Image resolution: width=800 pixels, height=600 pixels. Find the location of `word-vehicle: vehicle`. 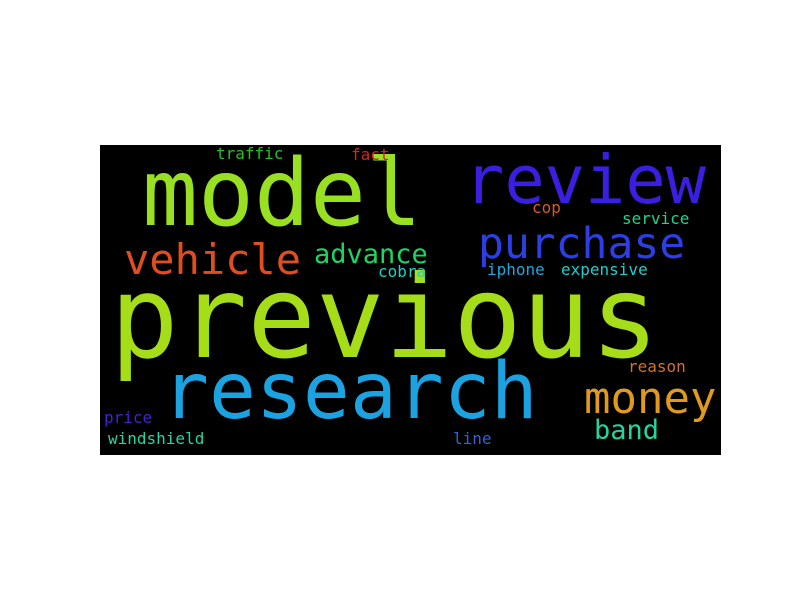

word-vehicle: vehicle is located at coordinates (213, 259).